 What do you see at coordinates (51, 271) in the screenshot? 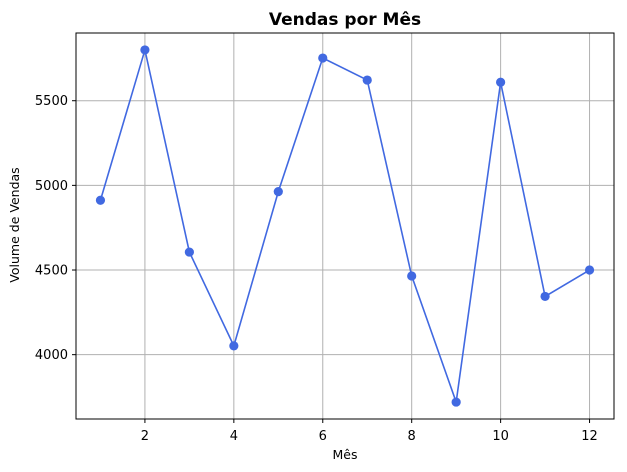
I see `y-tick-label: 4500` at bounding box center [51, 271].